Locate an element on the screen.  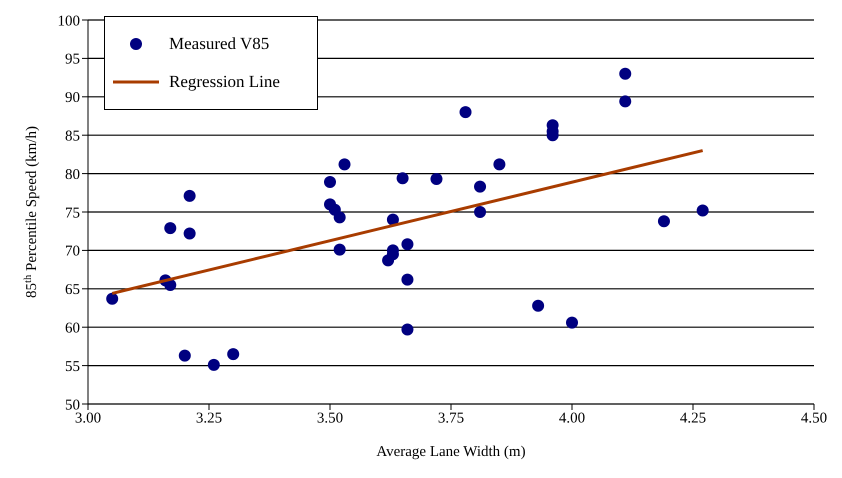
x-axis-title: Average Lane Width (m) is located at coordinates (451, 452).